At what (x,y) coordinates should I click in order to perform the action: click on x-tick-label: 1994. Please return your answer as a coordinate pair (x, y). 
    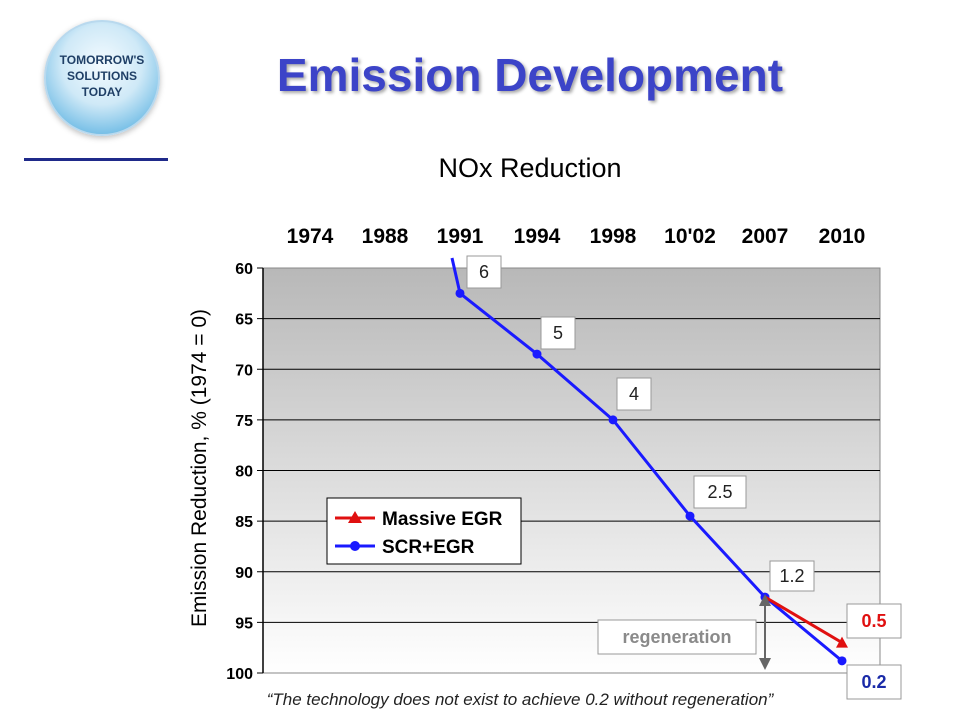
    Looking at the image, I should click on (537, 236).